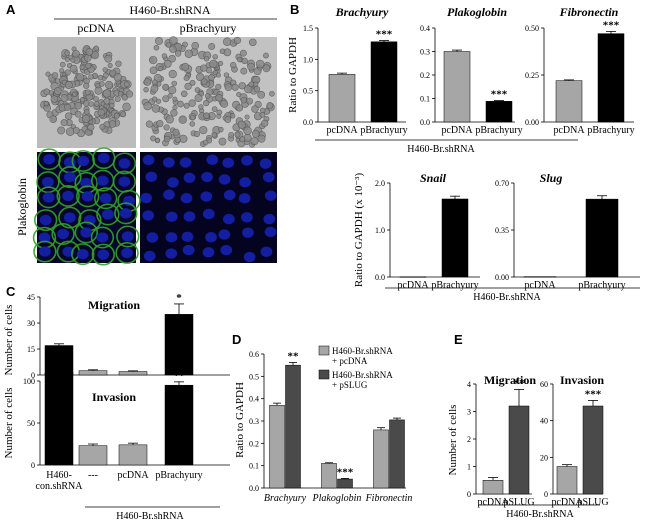 The height and width of the screenshot is (524, 664). I want to click on y-axis-label: Ratio to GAPDH (x 10⁻³), so click(359, 230).